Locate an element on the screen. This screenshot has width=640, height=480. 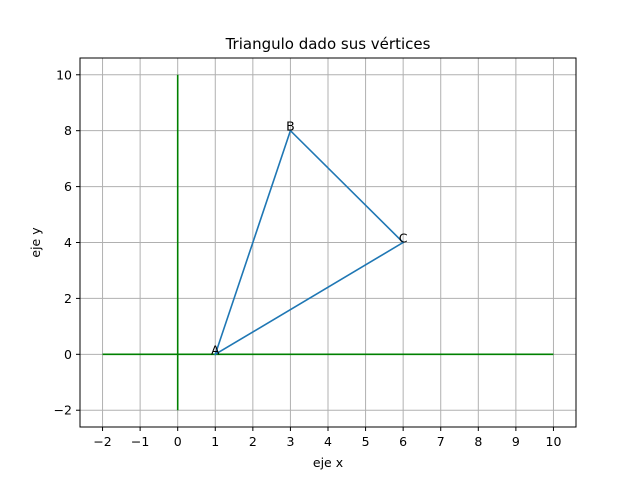
x-tick-label: 0 is located at coordinates (178, 441).